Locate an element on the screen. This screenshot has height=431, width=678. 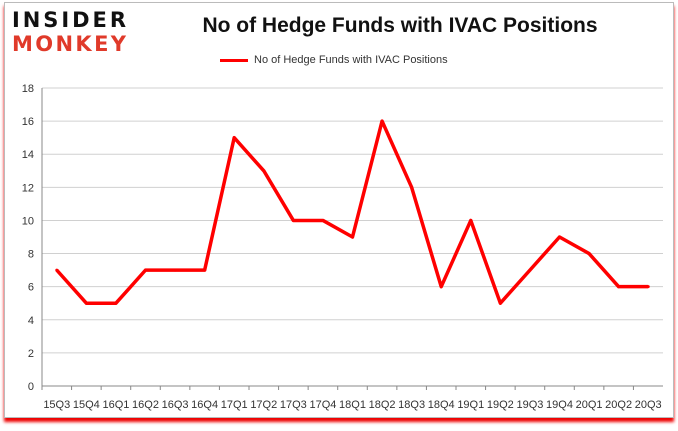
y-tick-label: 0 is located at coordinates (31, 387).